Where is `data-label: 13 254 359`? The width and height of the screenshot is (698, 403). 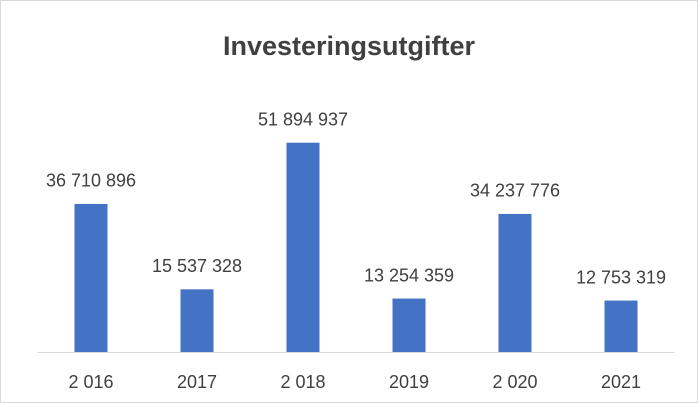
data-label: 13 254 359 is located at coordinates (409, 275).